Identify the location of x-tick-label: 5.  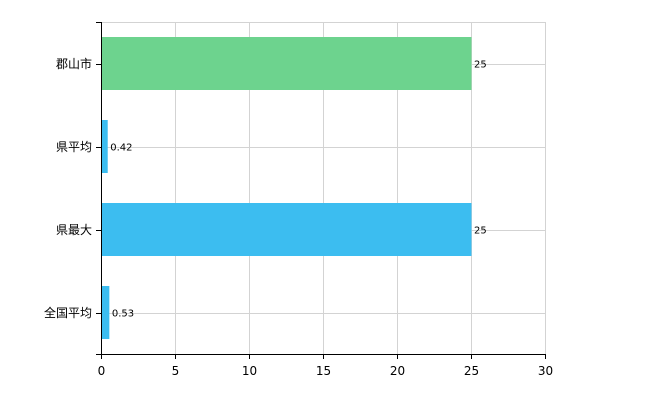
(176, 371).